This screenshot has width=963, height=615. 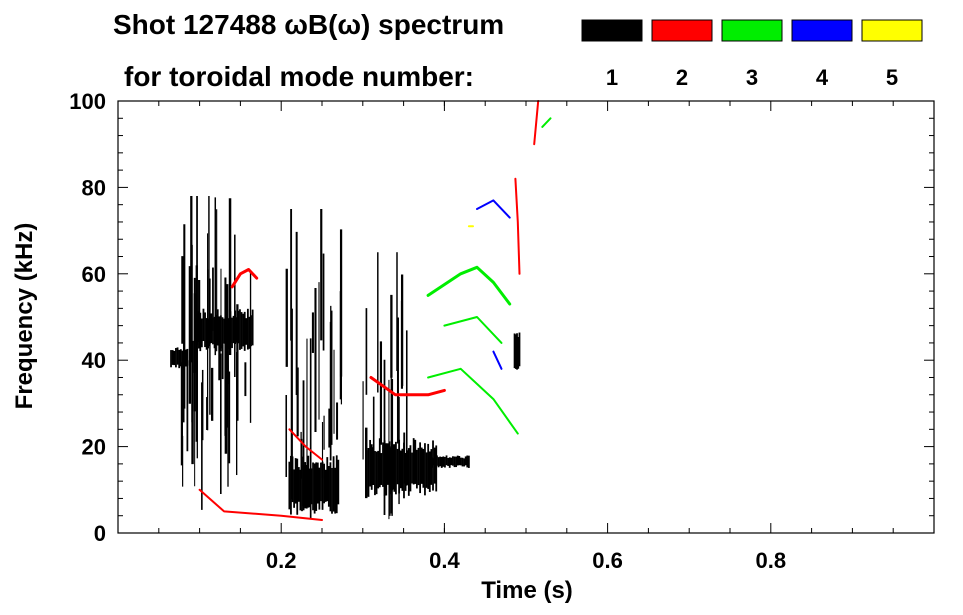 What do you see at coordinates (517, 226) in the screenshot?
I see `mode-2-segment-4-trace` at bounding box center [517, 226].